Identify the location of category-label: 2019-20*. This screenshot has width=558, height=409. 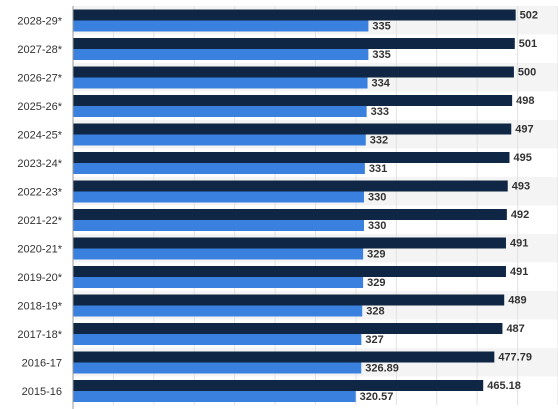
(39, 278).